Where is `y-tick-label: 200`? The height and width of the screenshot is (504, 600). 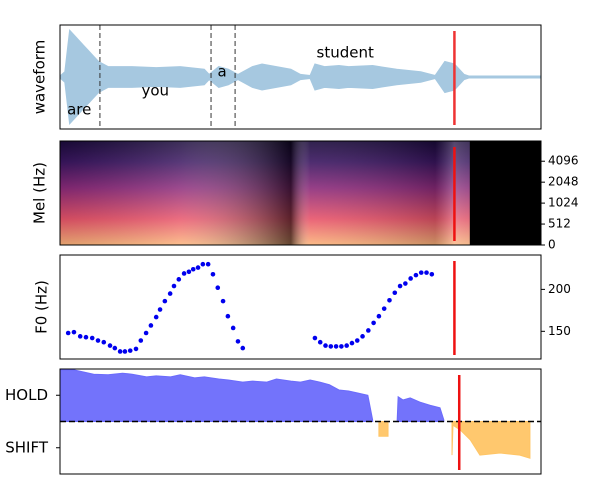 y-tick-label: 200 is located at coordinates (559, 289).